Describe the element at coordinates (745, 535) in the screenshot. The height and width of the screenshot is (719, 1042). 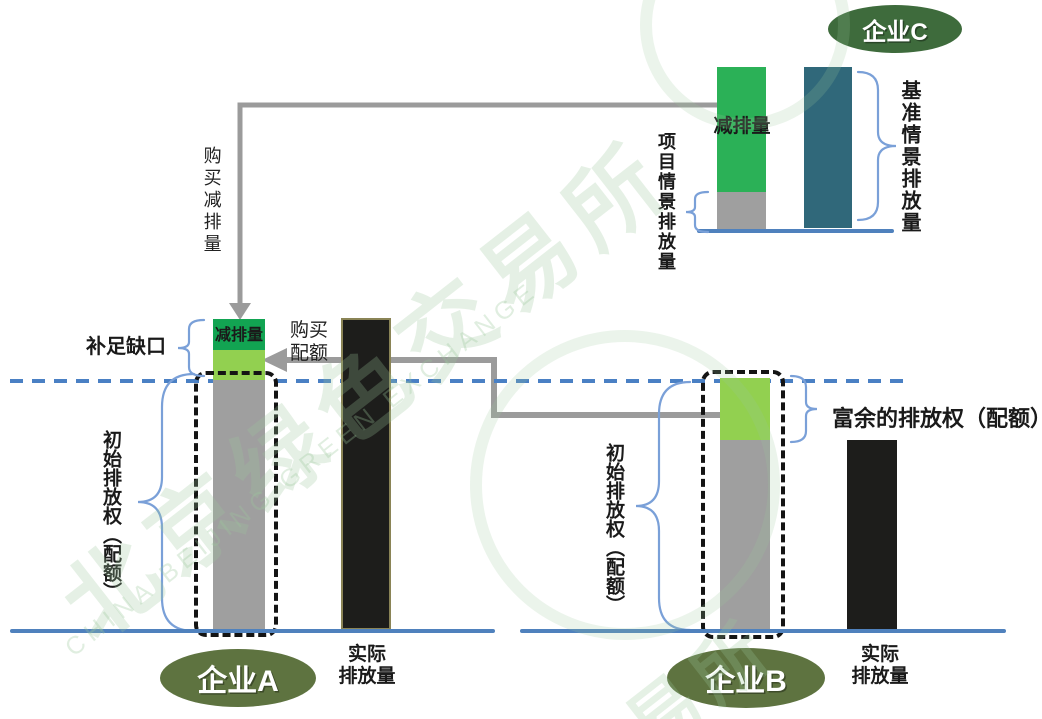
I see `company-b-allowance-bar` at that location.